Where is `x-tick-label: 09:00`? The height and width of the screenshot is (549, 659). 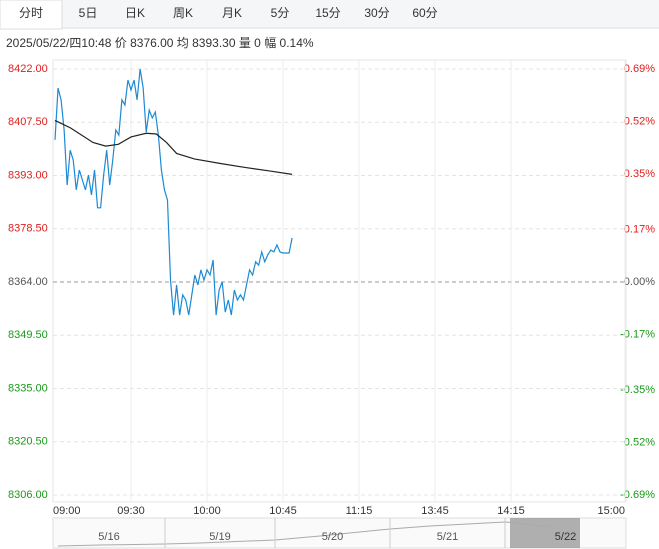
x-tick-label: 09:00 is located at coordinates (67, 511).